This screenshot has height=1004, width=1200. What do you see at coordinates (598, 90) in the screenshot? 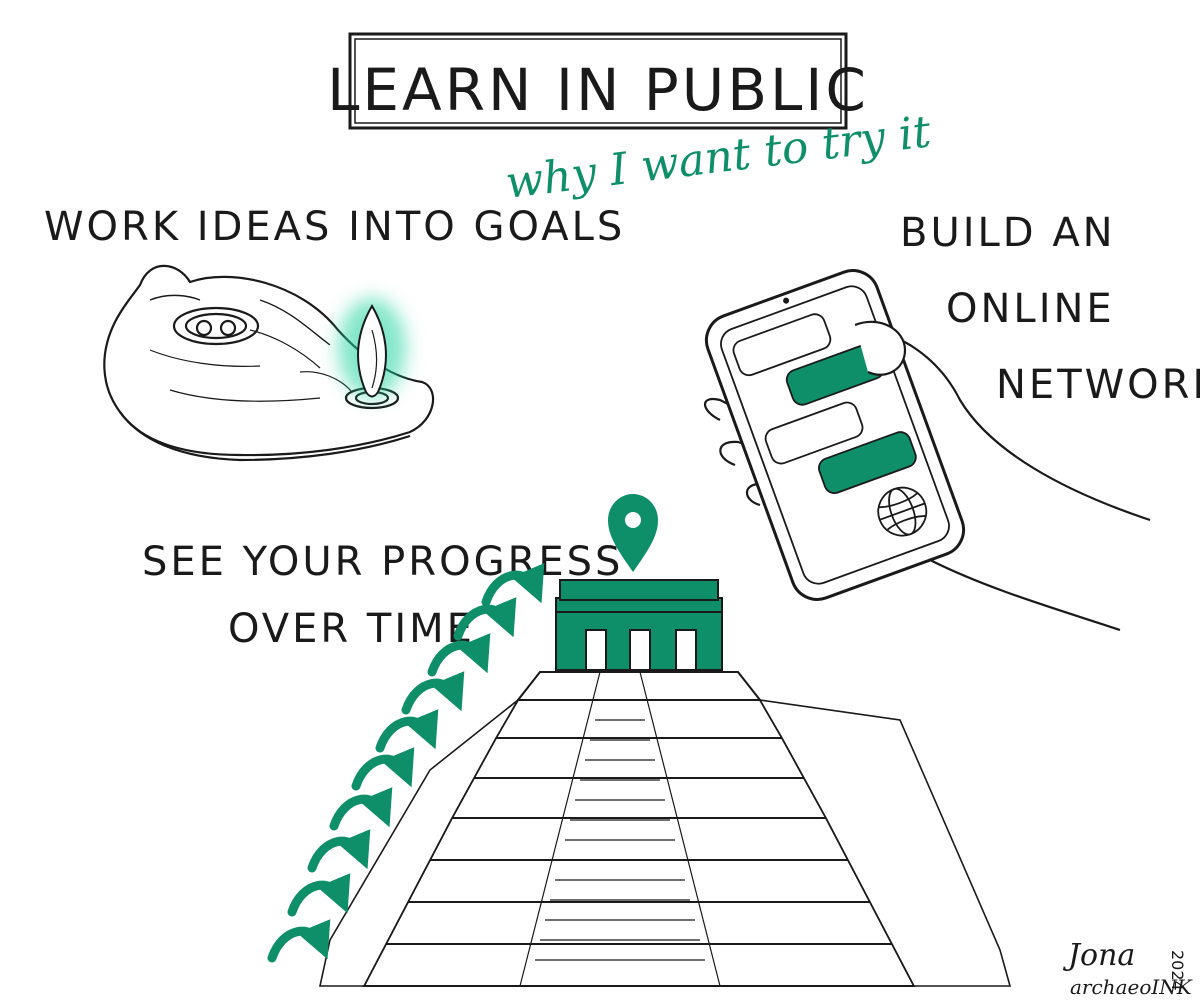
I see `page-title: LEARN IN PUBLIC` at bounding box center [598, 90].